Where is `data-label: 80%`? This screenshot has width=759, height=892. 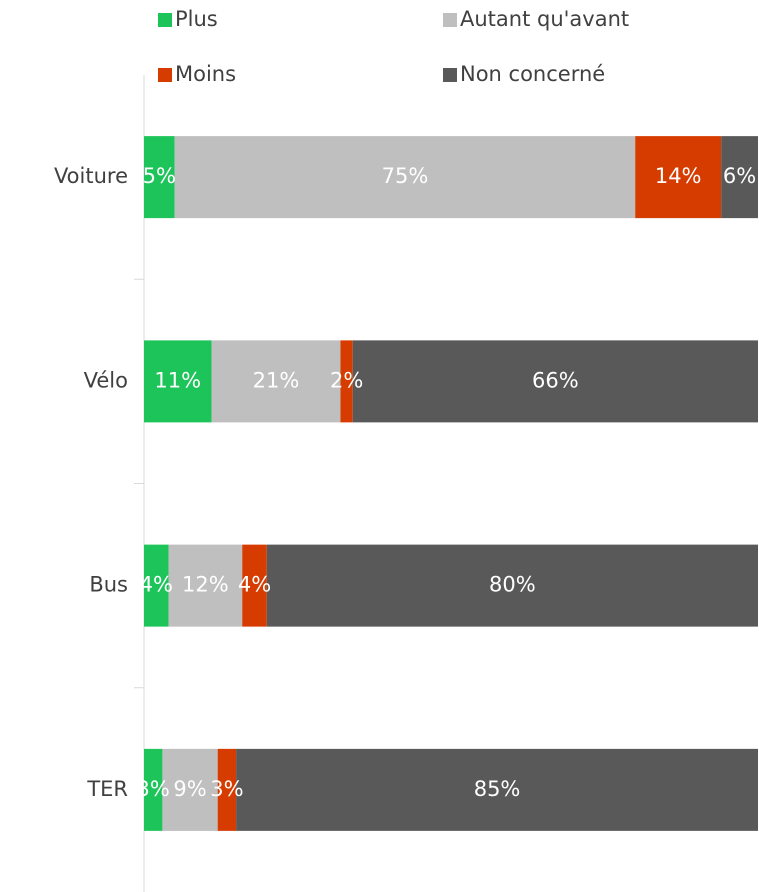 data-label: 80% is located at coordinates (512, 585).